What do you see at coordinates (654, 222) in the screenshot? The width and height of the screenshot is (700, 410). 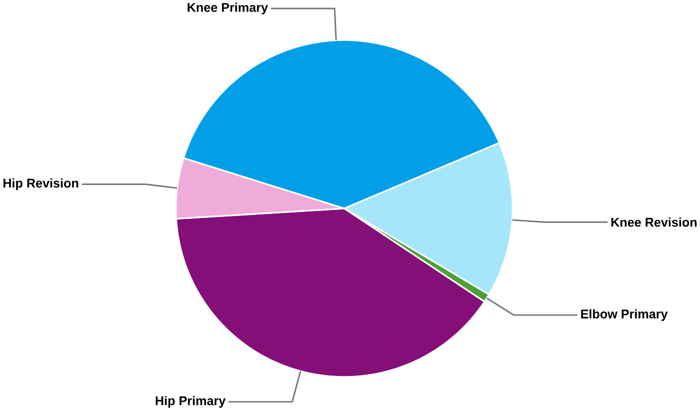 I see `slice-label: Knee Revision` at bounding box center [654, 222].